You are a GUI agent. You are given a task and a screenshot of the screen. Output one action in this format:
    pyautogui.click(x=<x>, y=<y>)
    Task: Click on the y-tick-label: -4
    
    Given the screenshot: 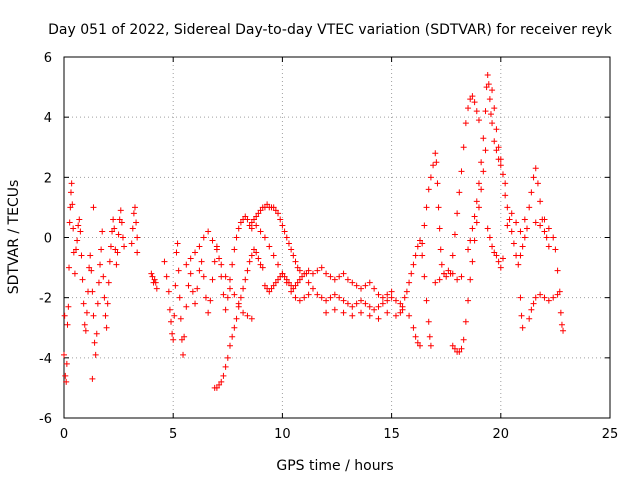 What is the action you would take?
    pyautogui.click(x=45, y=359)
    